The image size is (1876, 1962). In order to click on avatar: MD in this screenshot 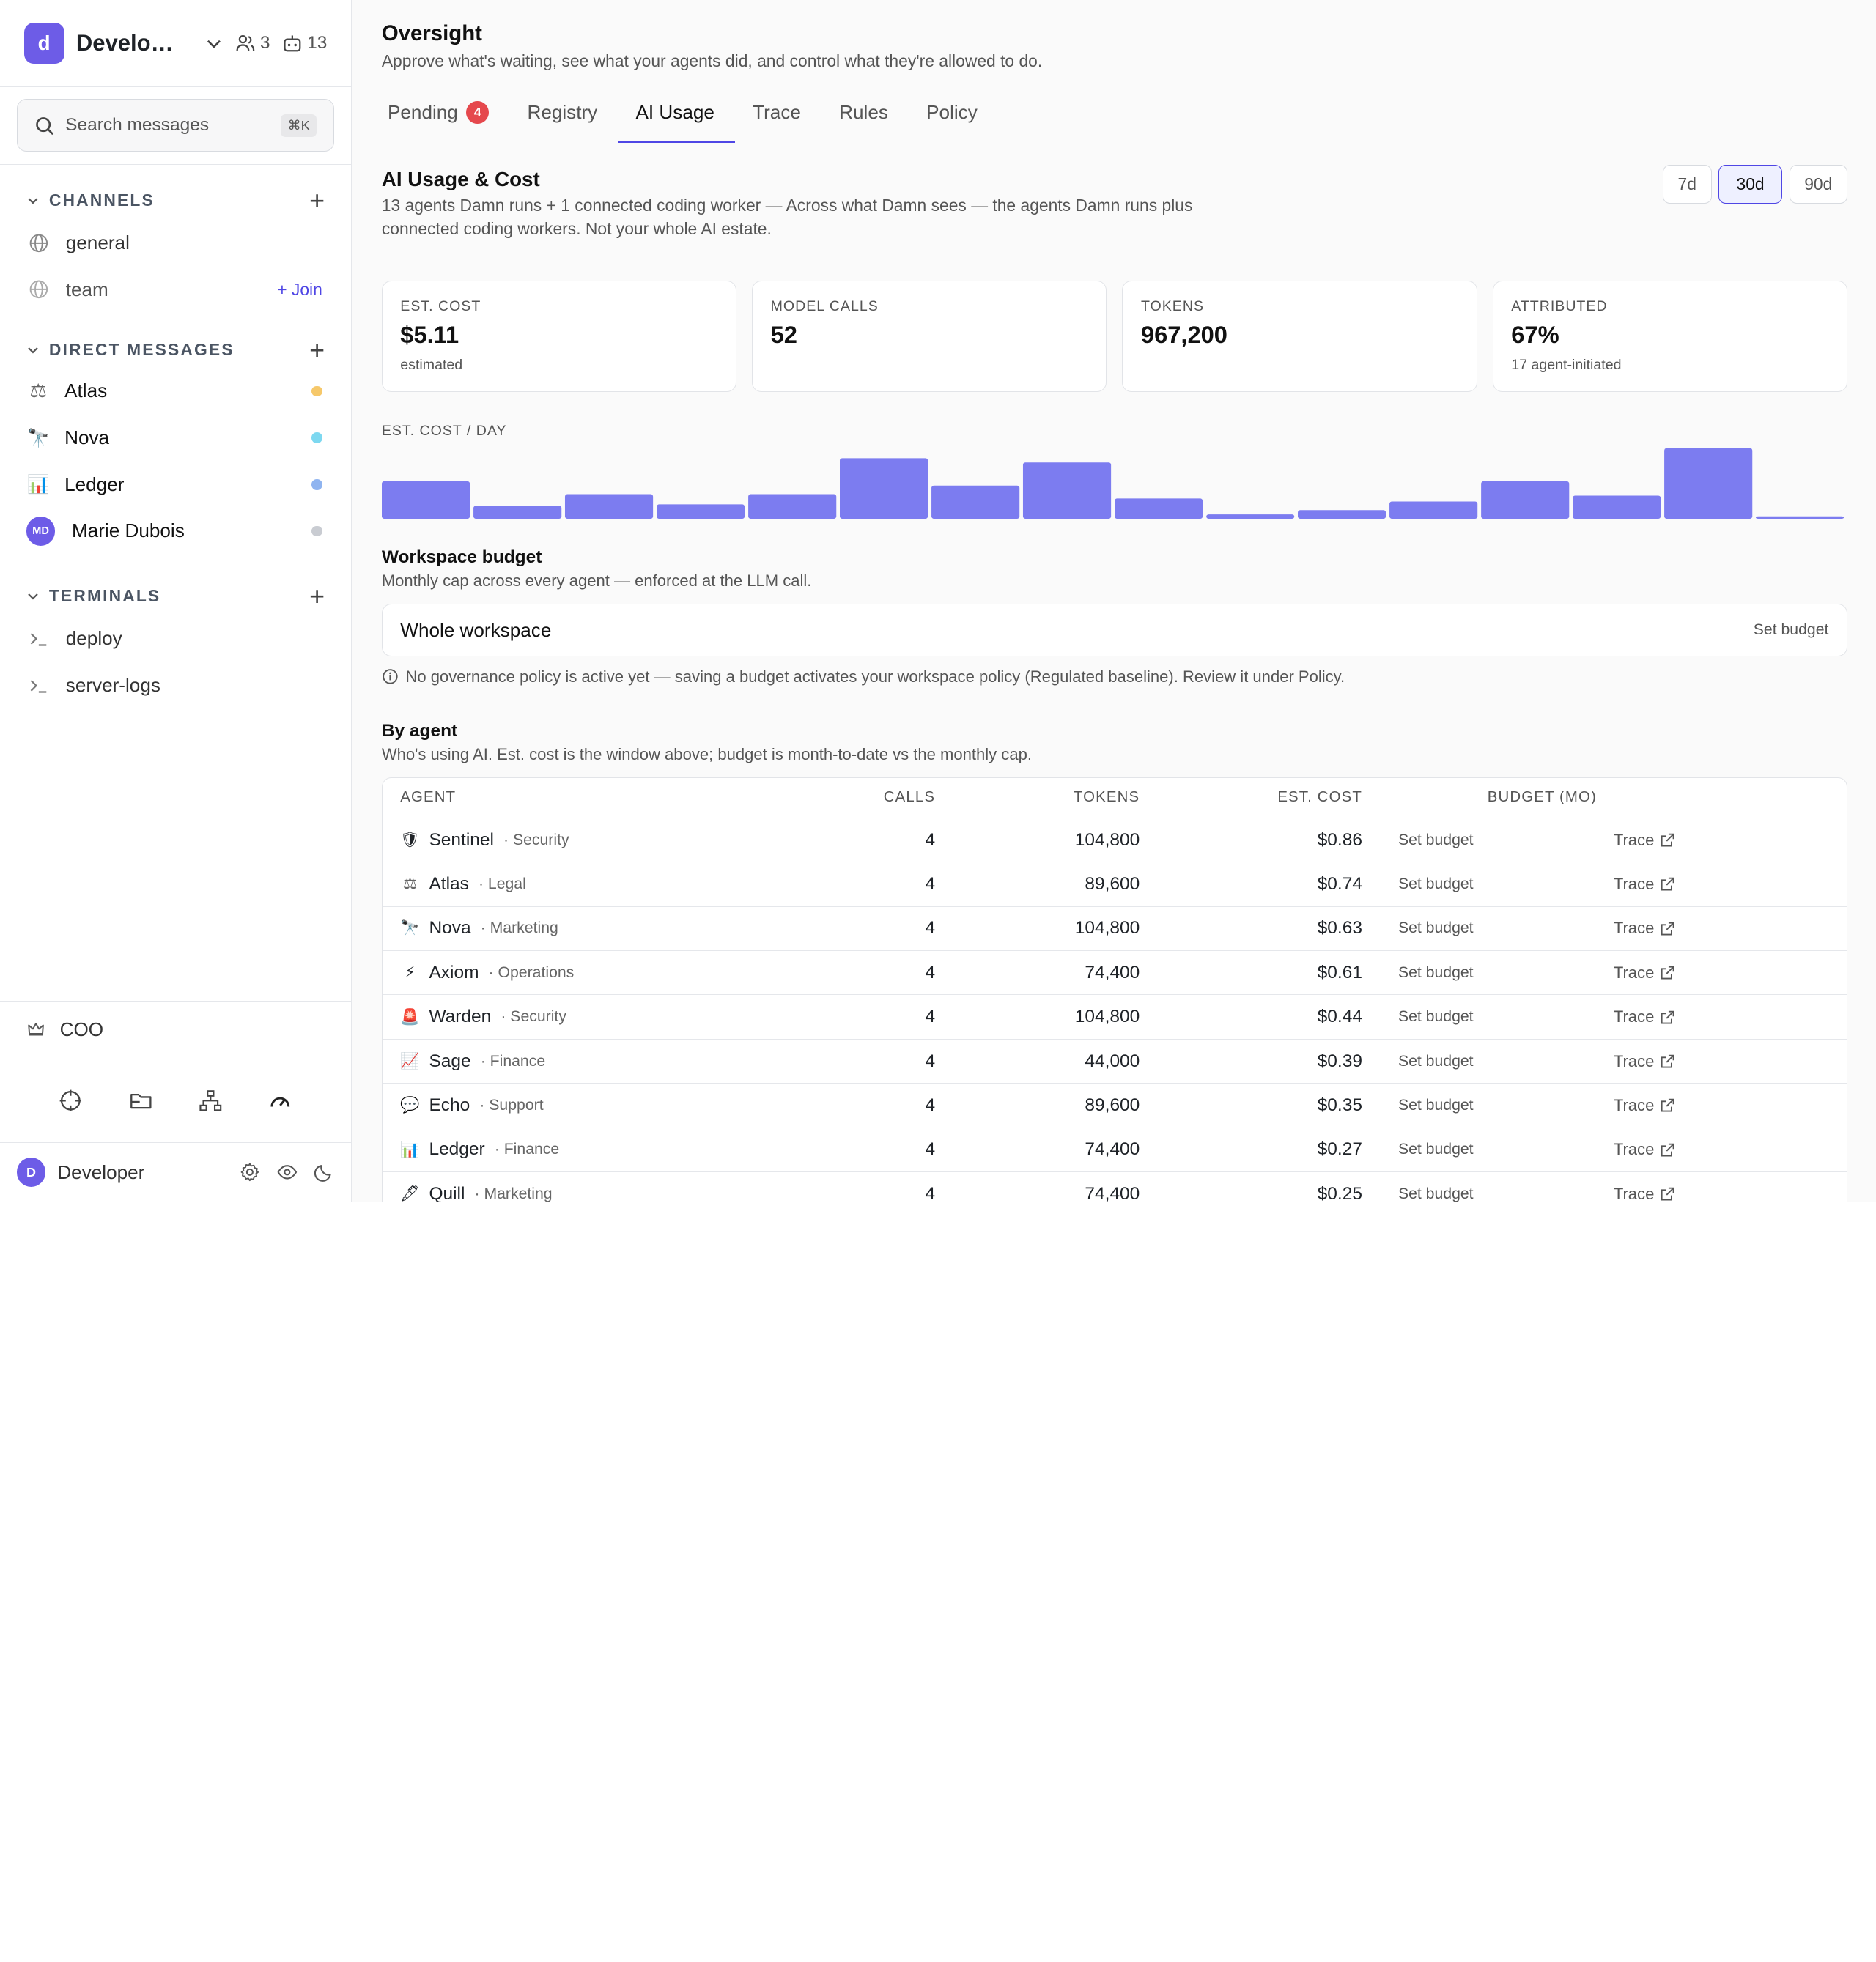, I will do `click(41, 531)`.